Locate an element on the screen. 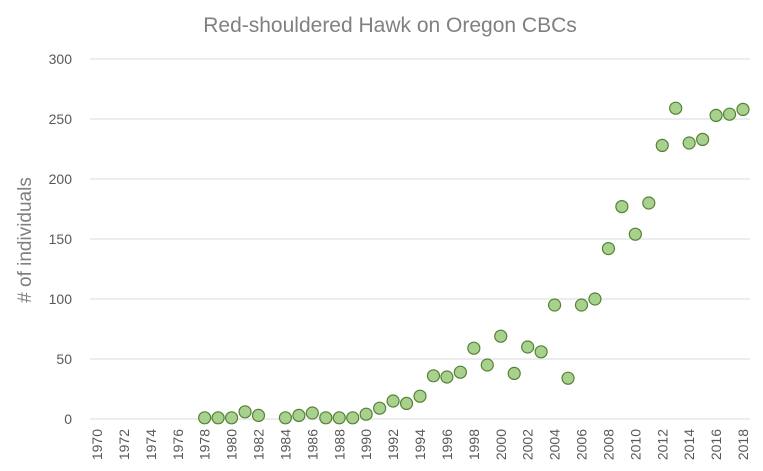 Image resolution: width=763 pixels, height=471 pixels. y-tick-label: 250 is located at coordinates (61, 119).